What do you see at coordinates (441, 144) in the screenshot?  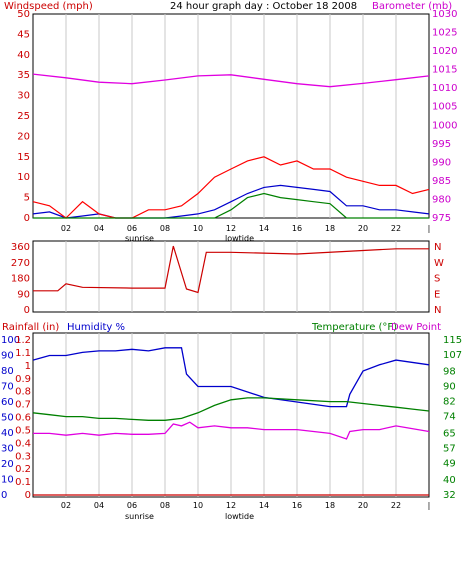 I see `barometer-tick-4: 995` at bounding box center [441, 144].